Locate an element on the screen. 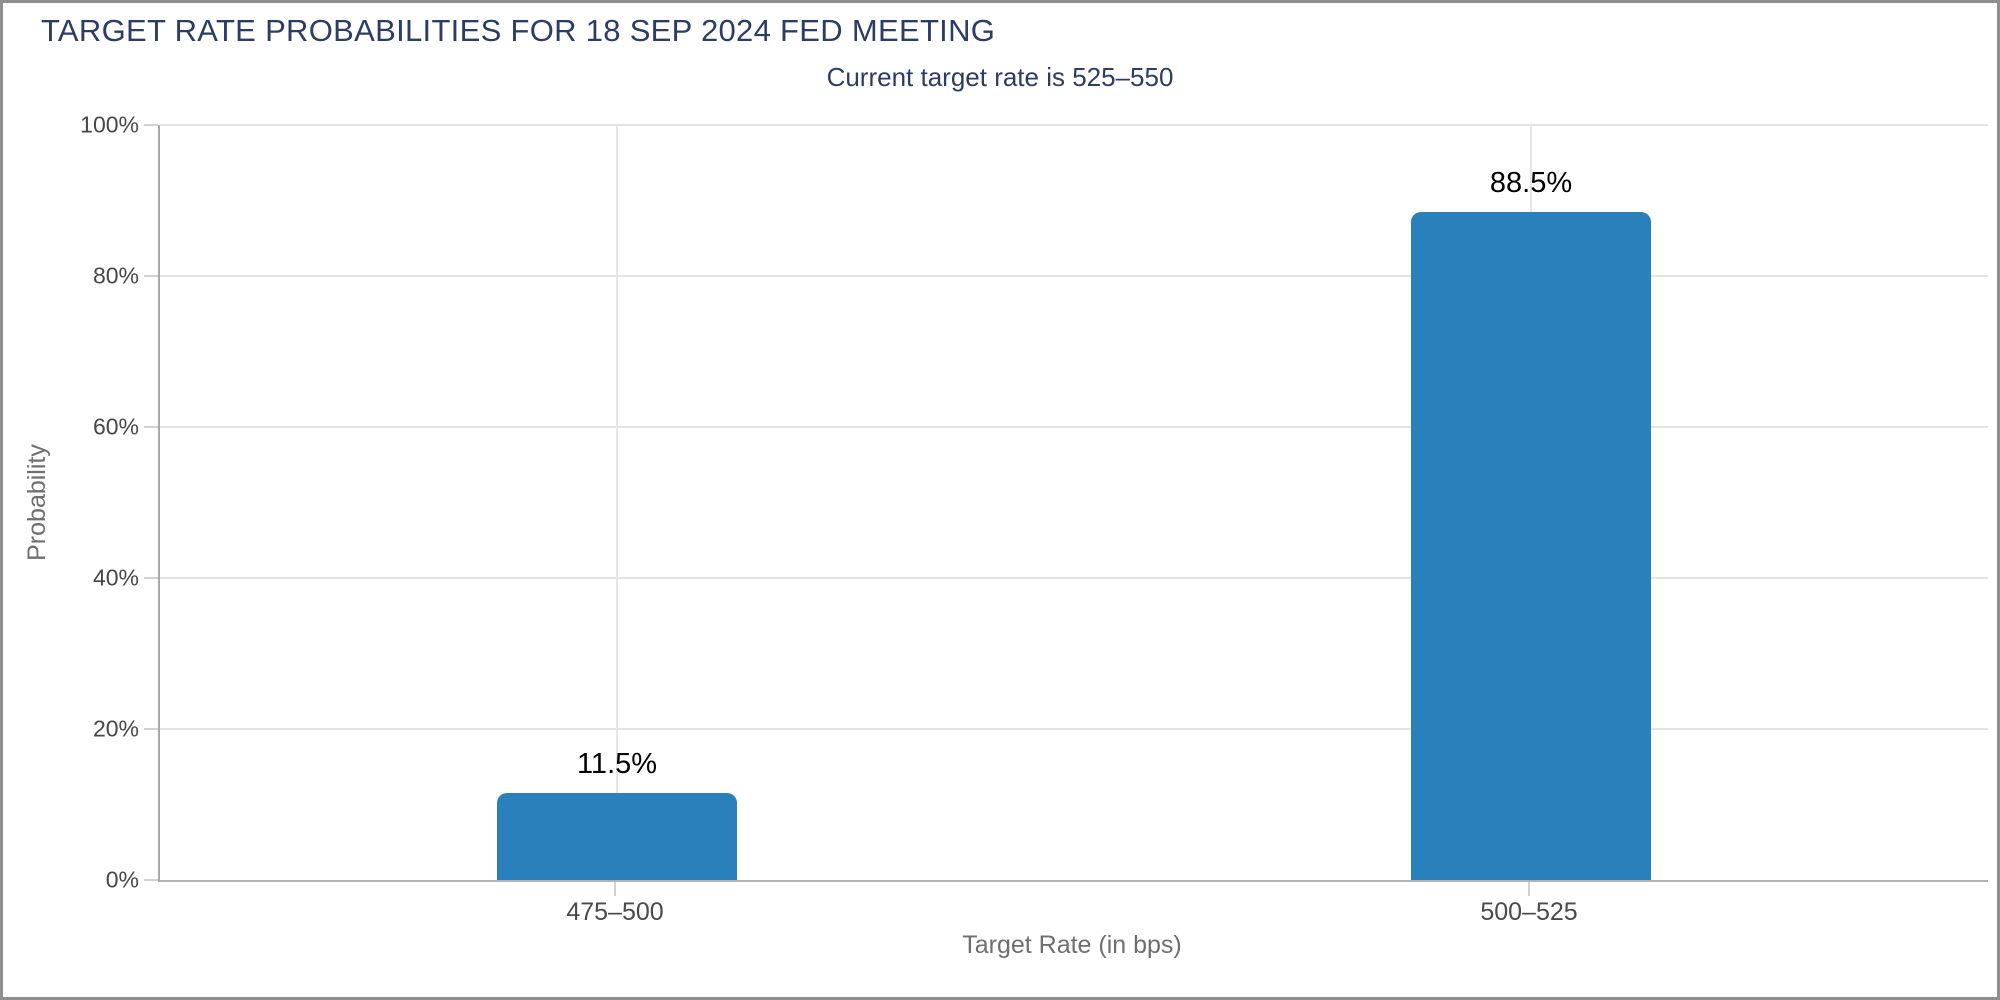  y-tick-label: 20% is located at coordinates (115, 728).